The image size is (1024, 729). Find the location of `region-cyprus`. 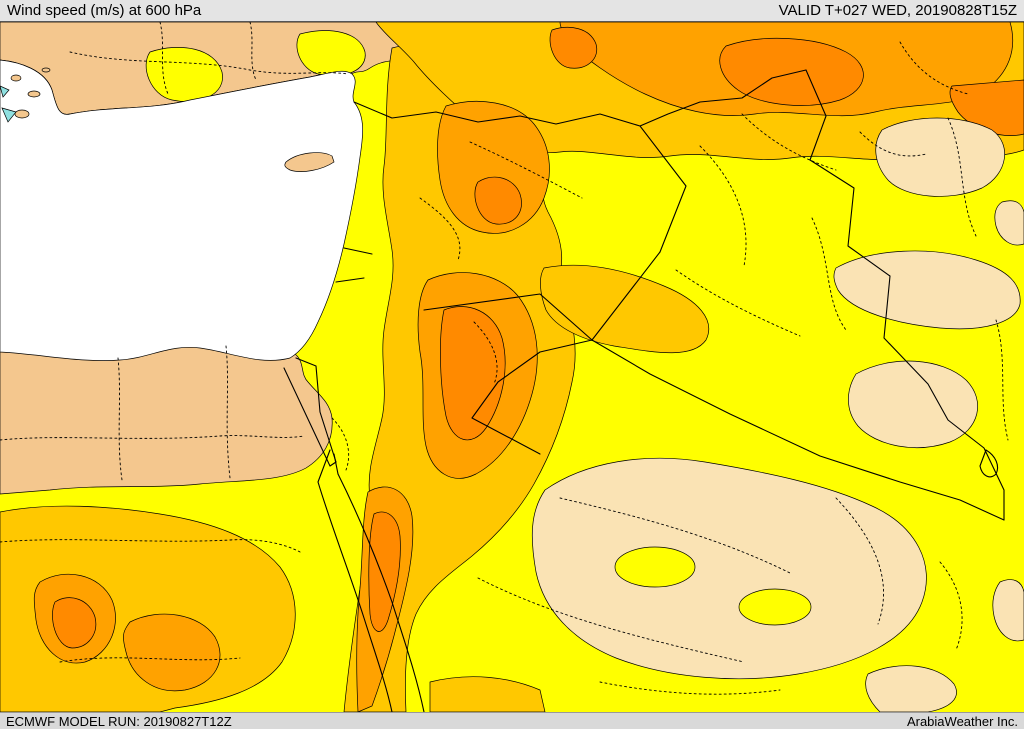

region-cyprus is located at coordinates (309, 162).